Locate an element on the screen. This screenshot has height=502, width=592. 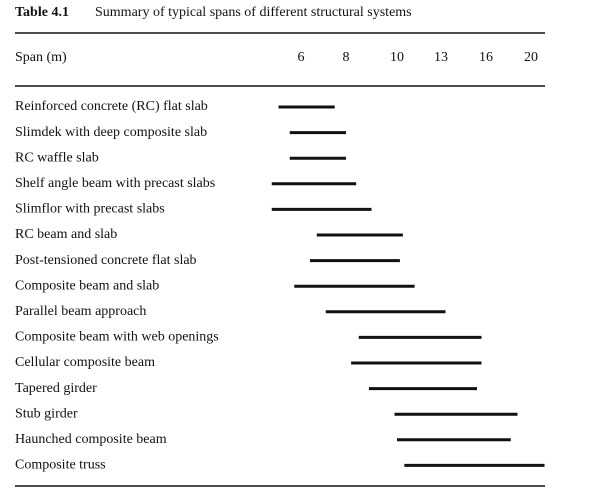
x-tick-label: 13 is located at coordinates (441, 57).